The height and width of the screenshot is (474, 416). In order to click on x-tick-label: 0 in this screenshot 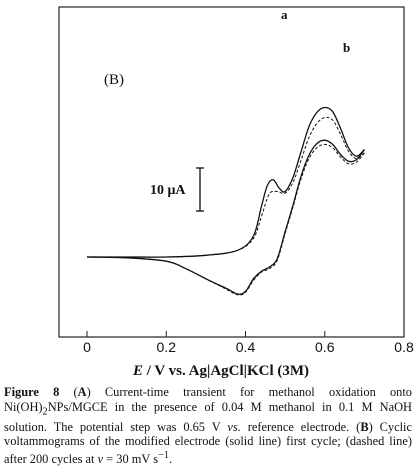, I will do `click(87, 347)`.